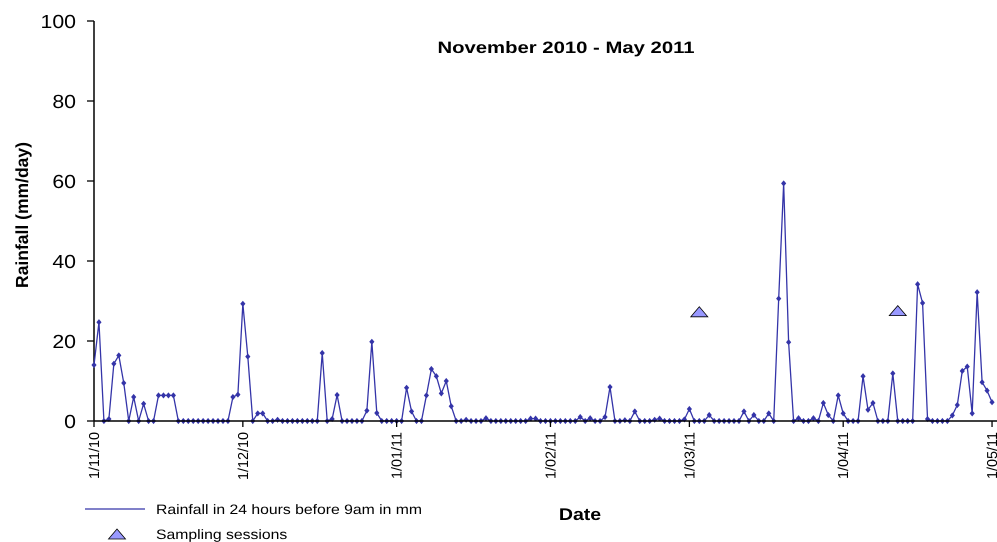 This screenshot has width=997, height=542. What do you see at coordinates (690, 455) in the screenshot?
I see `x-tick-label: 1/03/11` at bounding box center [690, 455].